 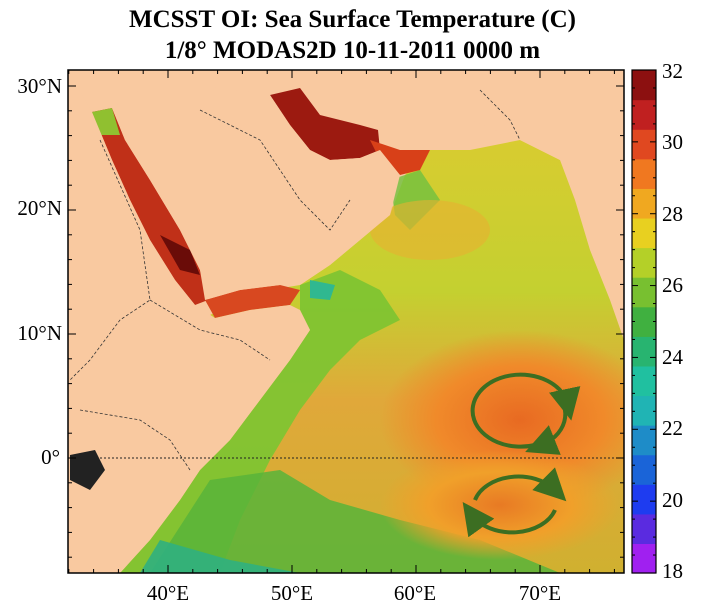 I want to click on colorbar-ticks, so click(x=644, y=321).